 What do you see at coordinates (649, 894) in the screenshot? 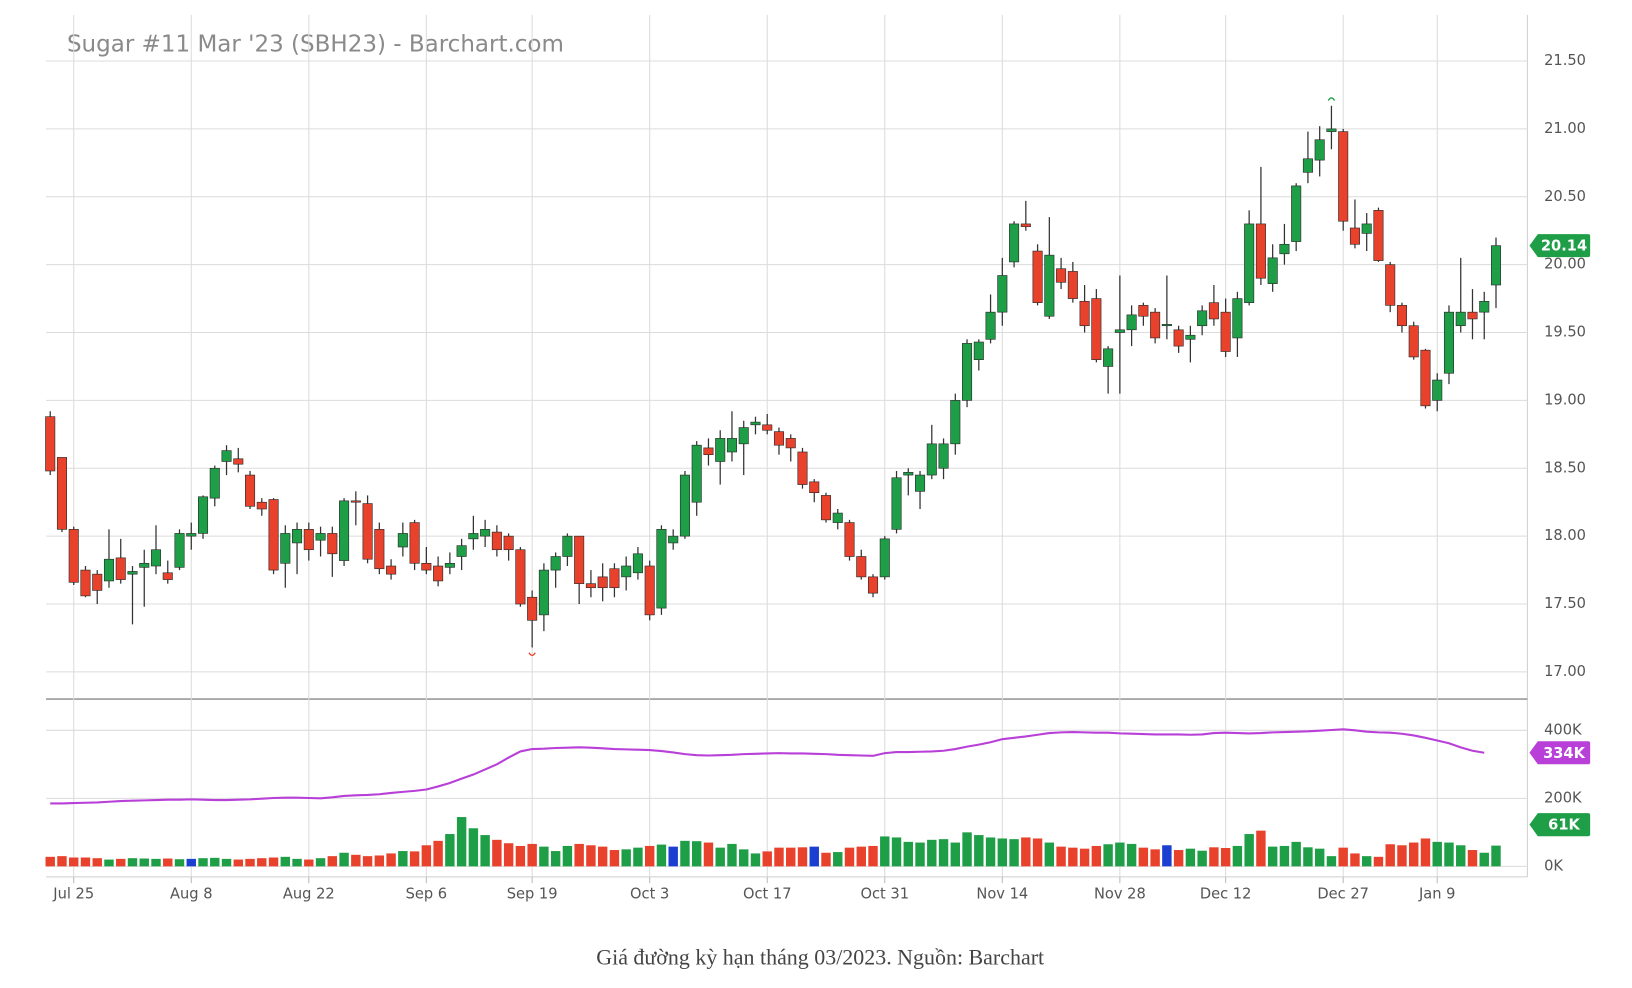
I see `x-tick-label: Oct 3` at bounding box center [649, 894].